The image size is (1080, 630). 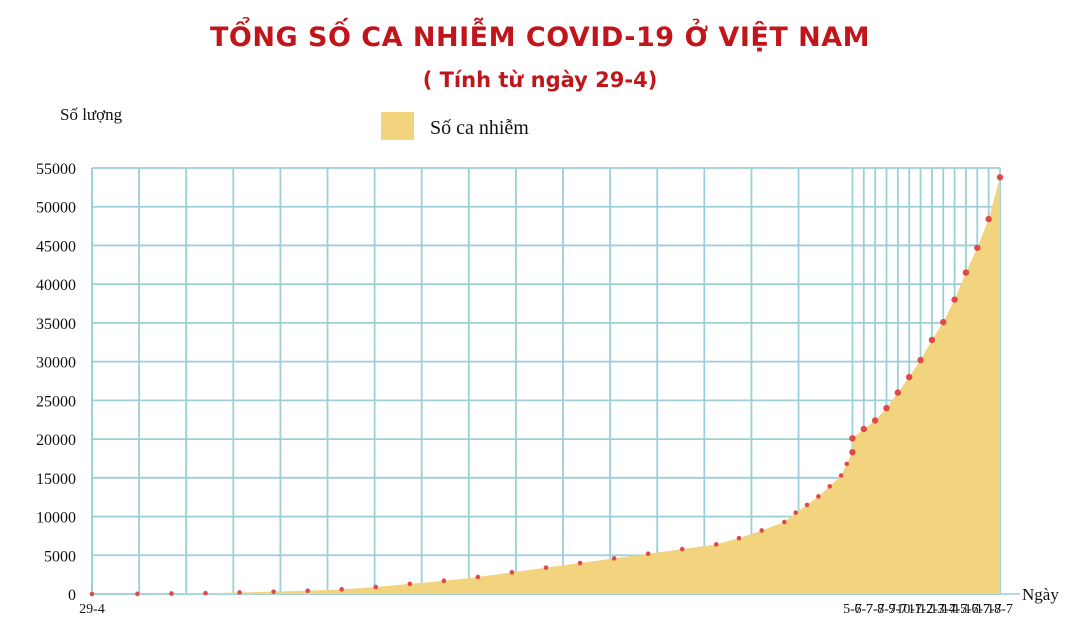 I want to click on x-tick-label: 15-7, so click(x=966, y=609).